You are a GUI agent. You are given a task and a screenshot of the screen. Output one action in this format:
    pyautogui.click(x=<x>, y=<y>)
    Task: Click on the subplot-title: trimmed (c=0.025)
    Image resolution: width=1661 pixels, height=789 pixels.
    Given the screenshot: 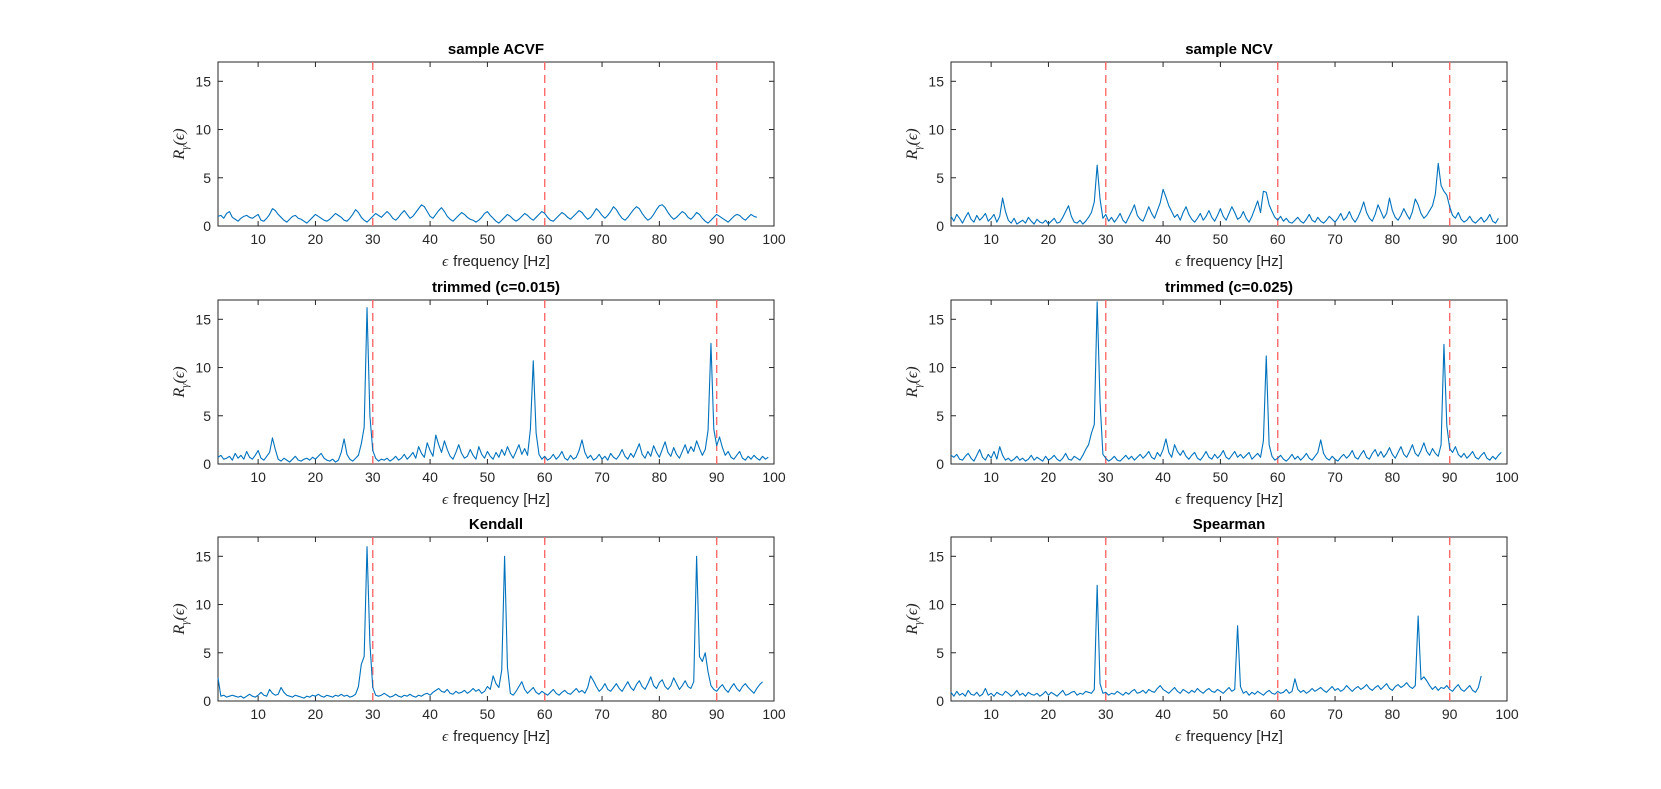 What is the action you would take?
    pyautogui.click(x=1229, y=287)
    